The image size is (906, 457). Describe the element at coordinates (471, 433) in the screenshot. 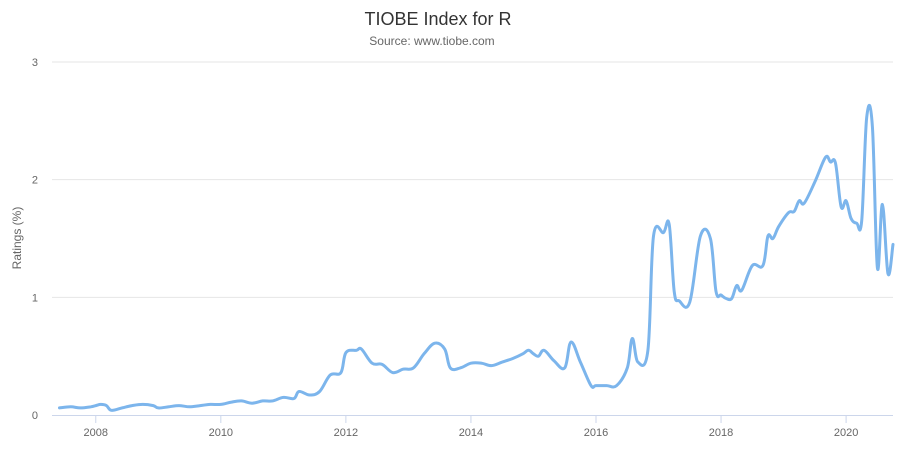

I see `x-tick-label: 2014` at that location.